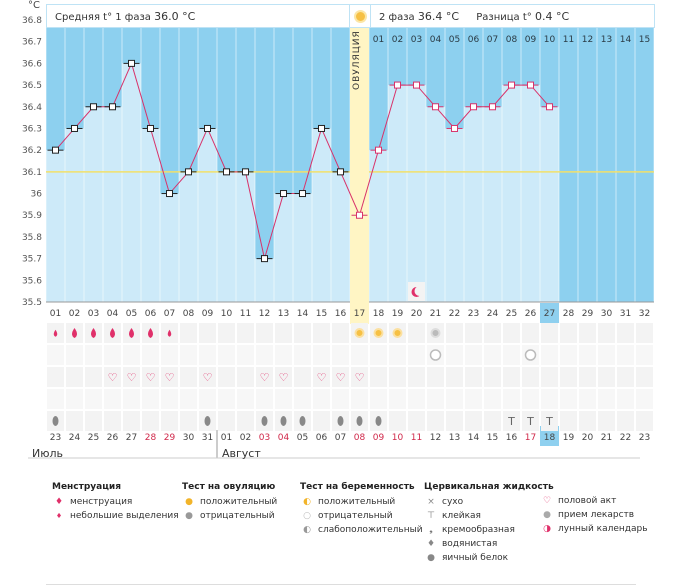 The width and height of the screenshot is (693, 587). What do you see at coordinates (307, 530) in the screenshot?
I see `pregnancy-weak-icon: ◐` at bounding box center [307, 530].